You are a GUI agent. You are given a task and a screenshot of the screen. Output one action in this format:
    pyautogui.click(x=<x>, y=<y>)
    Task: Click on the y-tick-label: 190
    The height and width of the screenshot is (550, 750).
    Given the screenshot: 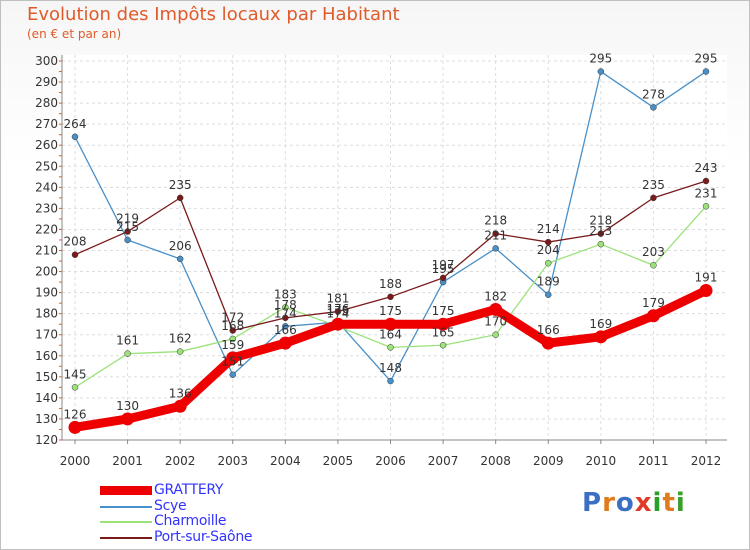 What is the action you would take?
    pyautogui.click(x=46, y=293)
    